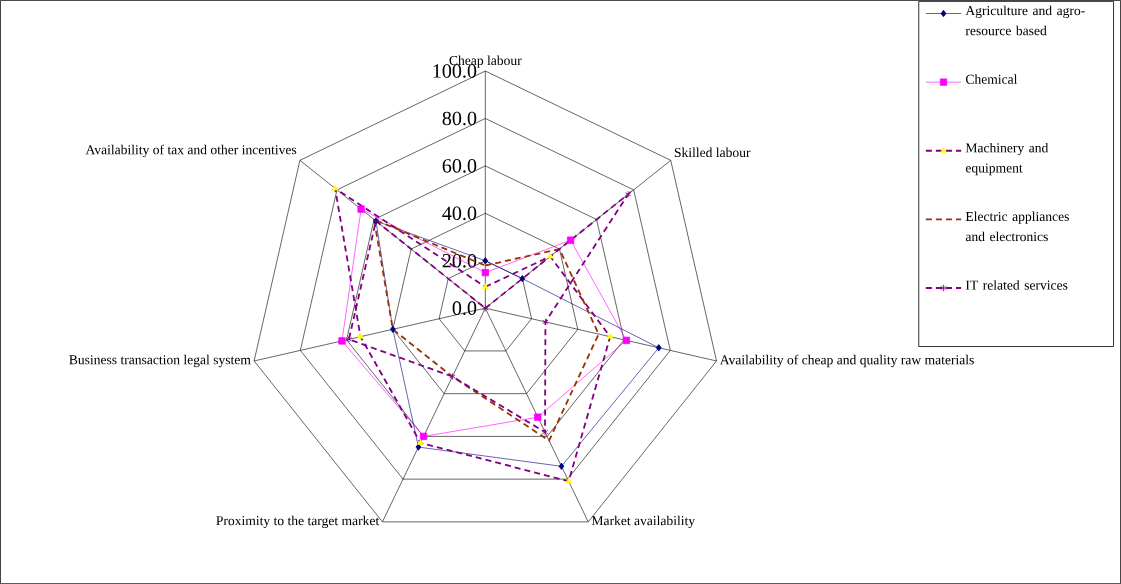  I want to click on y-tick-label: 80.0, so click(459, 118).